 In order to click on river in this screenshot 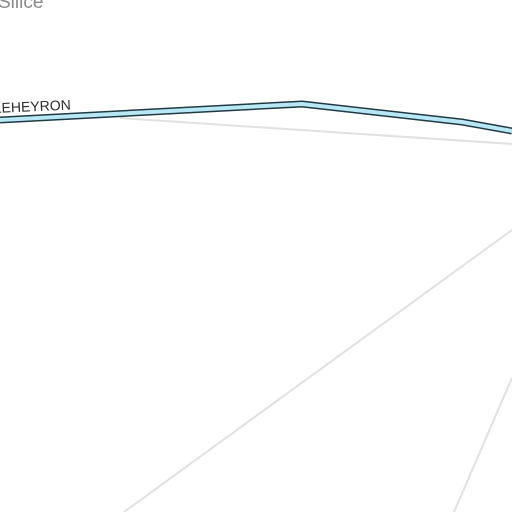, I will do `click(256, 117)`.